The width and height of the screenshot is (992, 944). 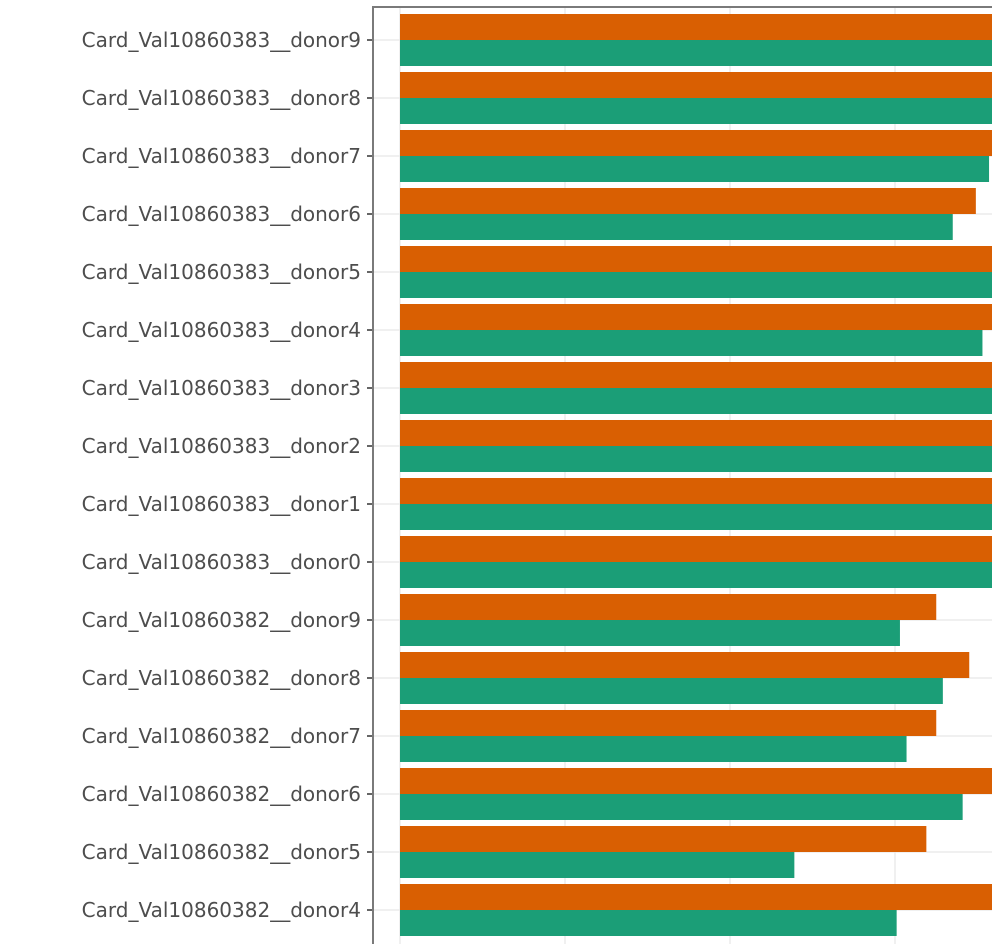 I want to click on y-tick-label: Card_Val10860383__donor3, so click(x=221, y=388).